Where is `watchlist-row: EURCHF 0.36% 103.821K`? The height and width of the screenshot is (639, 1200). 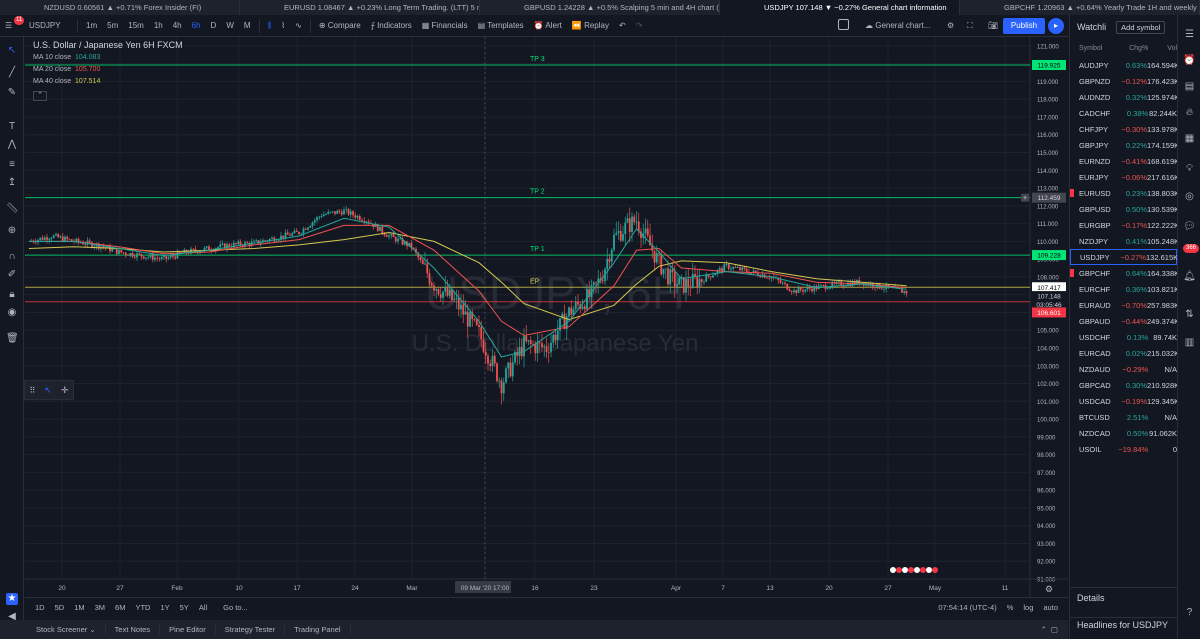 watchlist-row: EURCHF 0.36% 103.821K is located at coordinates (1124, 289).